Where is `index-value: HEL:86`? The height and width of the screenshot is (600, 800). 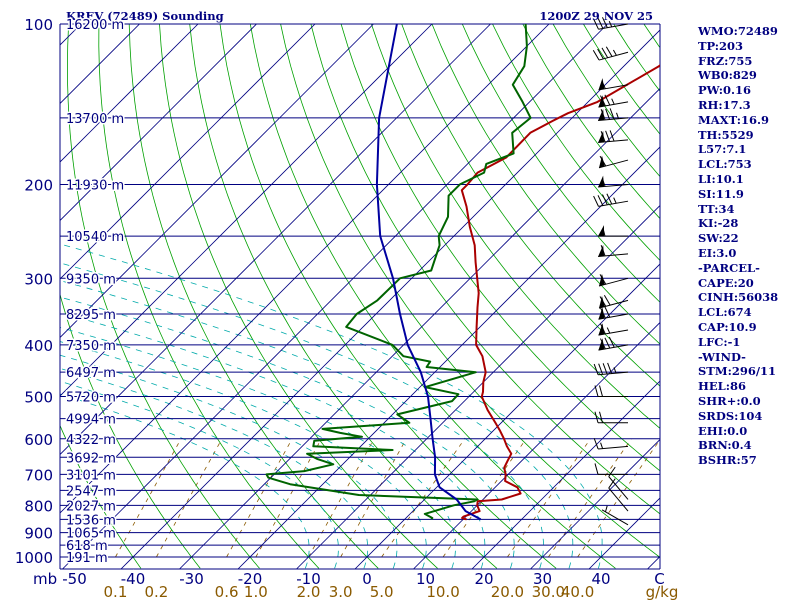 index-value: HEL:86 is located at coordinates (722, 386).